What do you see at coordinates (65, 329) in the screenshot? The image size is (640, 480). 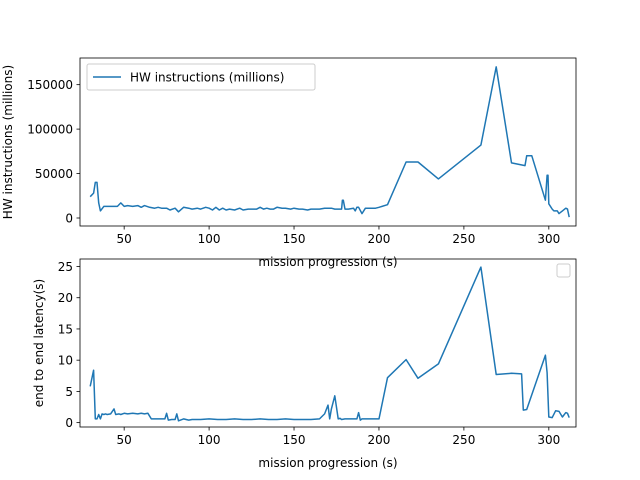 I see `bottom-y-tick-label: 15` at bounding box center [65, 329].